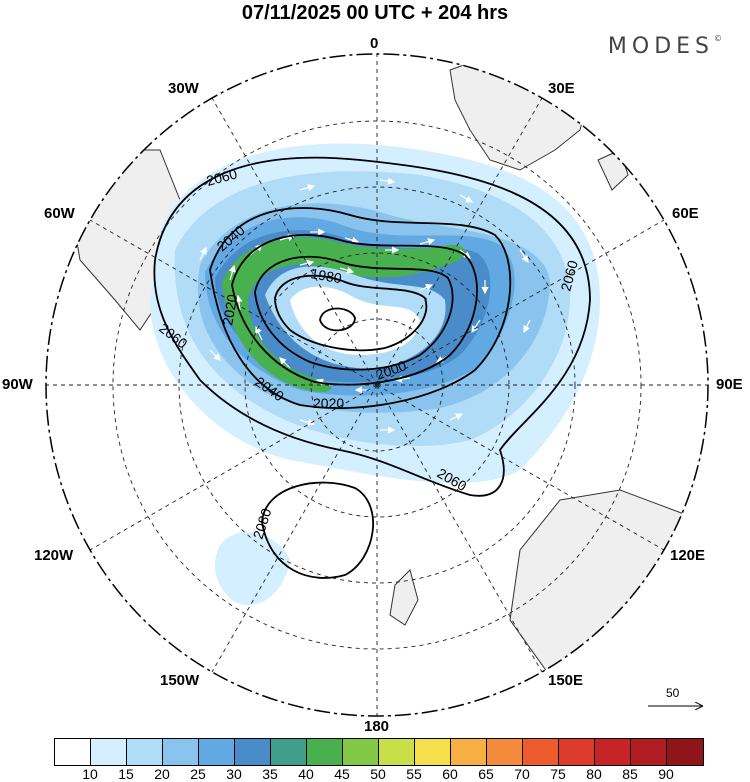  I want to click on meridian-label-30e: 30E, so click(561, 88).